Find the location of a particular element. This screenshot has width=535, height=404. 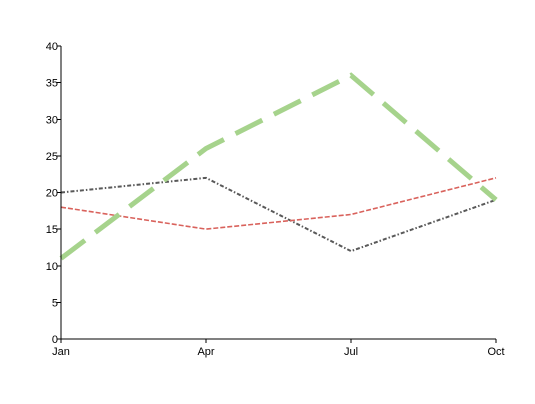

y-tick-label: 15 is located at coordinates (52, 230).